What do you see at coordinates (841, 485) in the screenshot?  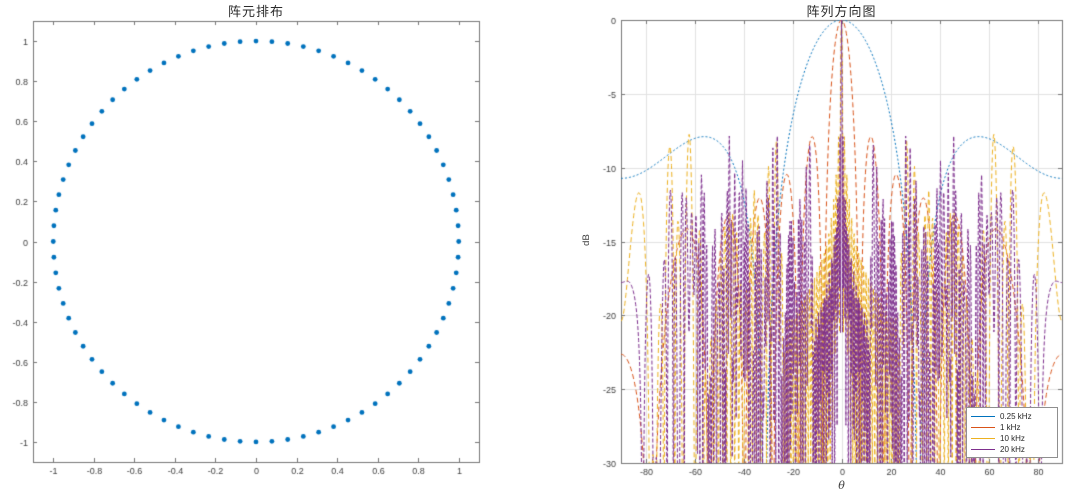 I see `x-axis-label-theta: θ` at bounding box center [841, 485].